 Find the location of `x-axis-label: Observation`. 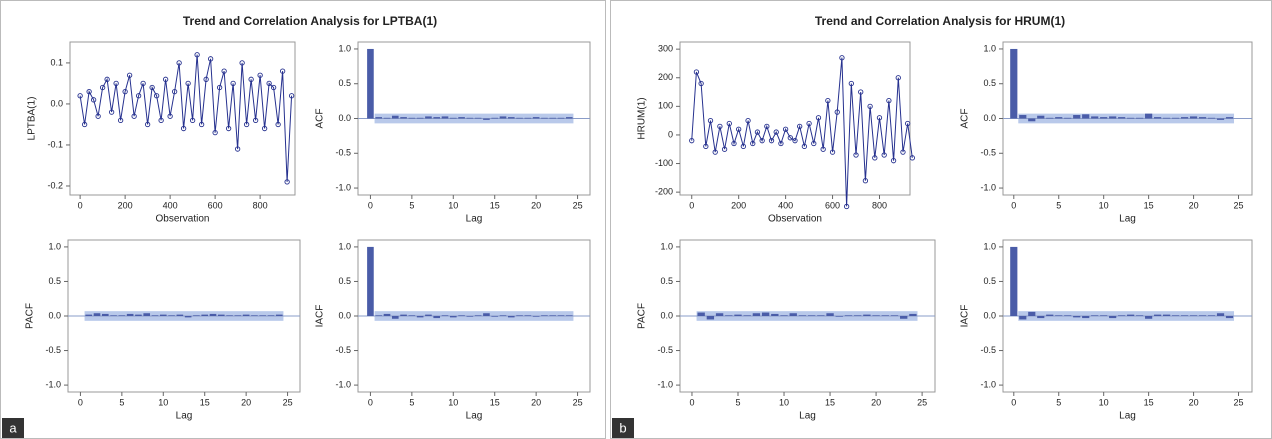

x-axis-label: Observation is located at coordinates (795, 219).